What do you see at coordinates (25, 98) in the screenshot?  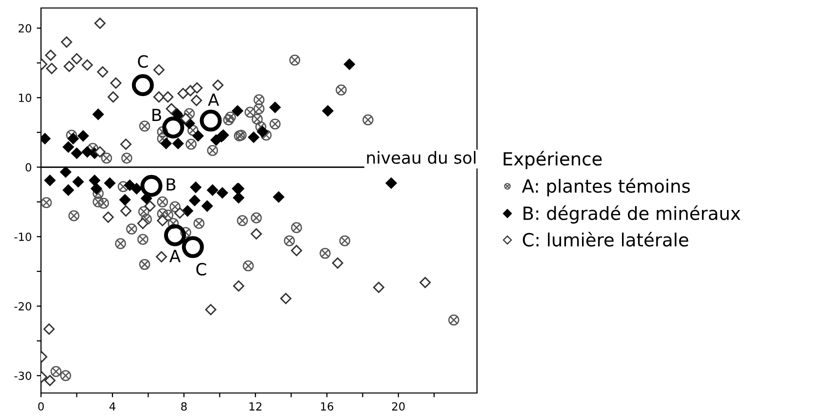 I see `y-tick-label: 10` at bounding box center [25, 98].